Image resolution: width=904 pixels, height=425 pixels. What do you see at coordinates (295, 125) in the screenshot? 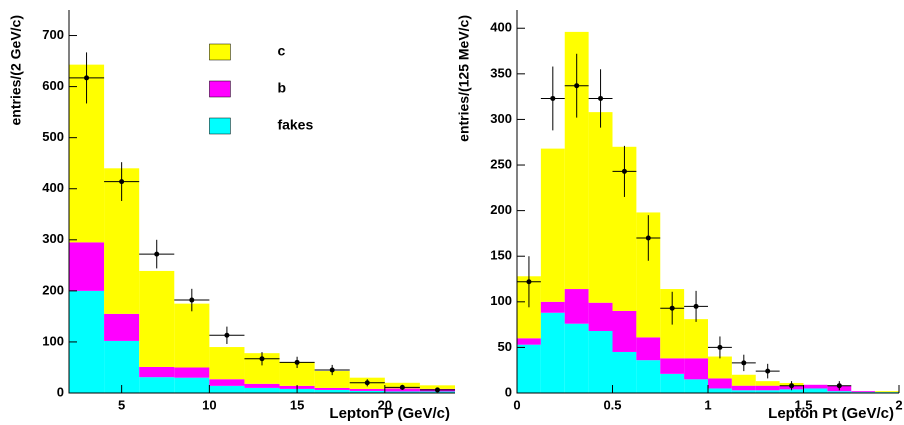
I see `legend-label: fakes` at bounding box center [295, 125].